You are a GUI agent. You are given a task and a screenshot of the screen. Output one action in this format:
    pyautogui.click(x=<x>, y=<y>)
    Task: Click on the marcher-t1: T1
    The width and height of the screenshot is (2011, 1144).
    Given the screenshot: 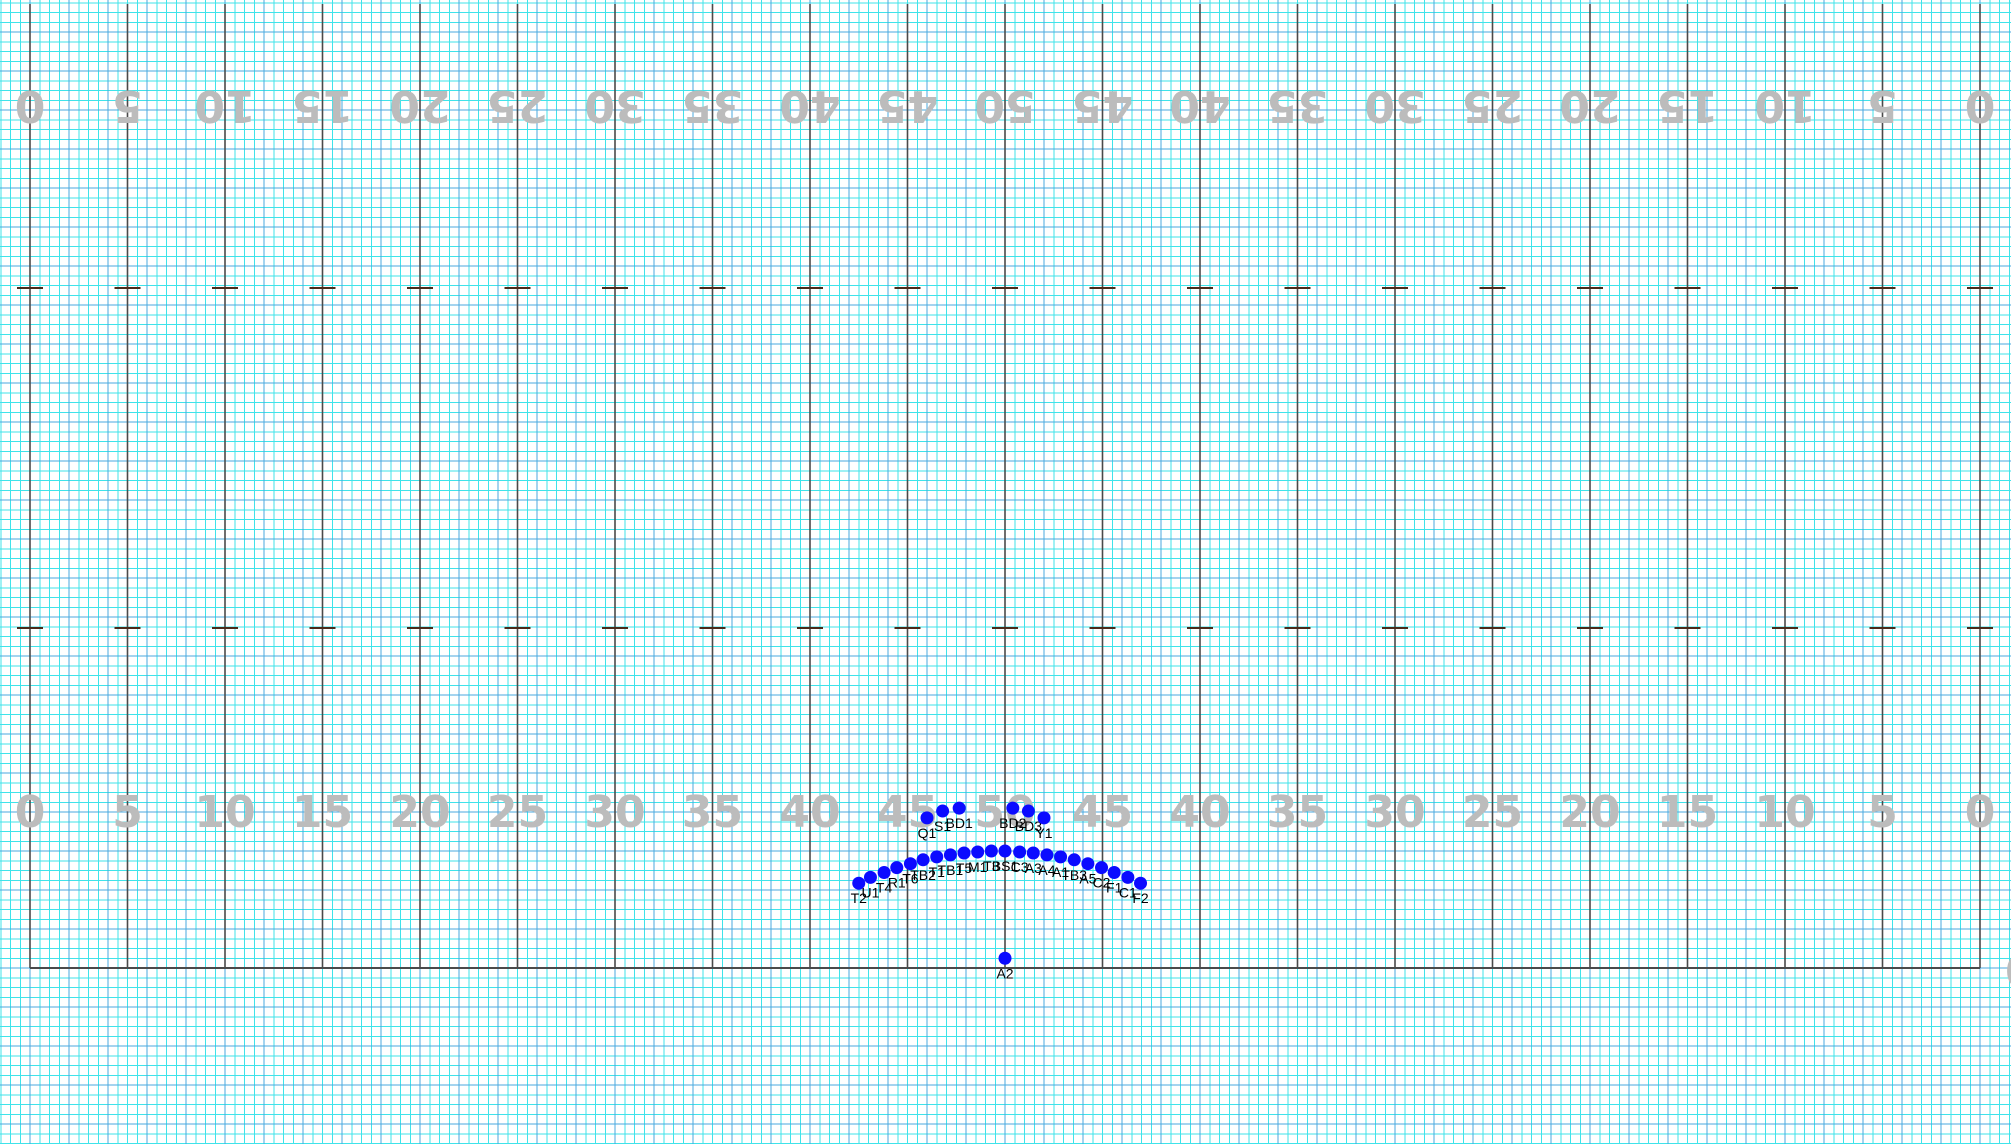 What is the action you would take?
    pyautogui.click(x=937, y=865)
    